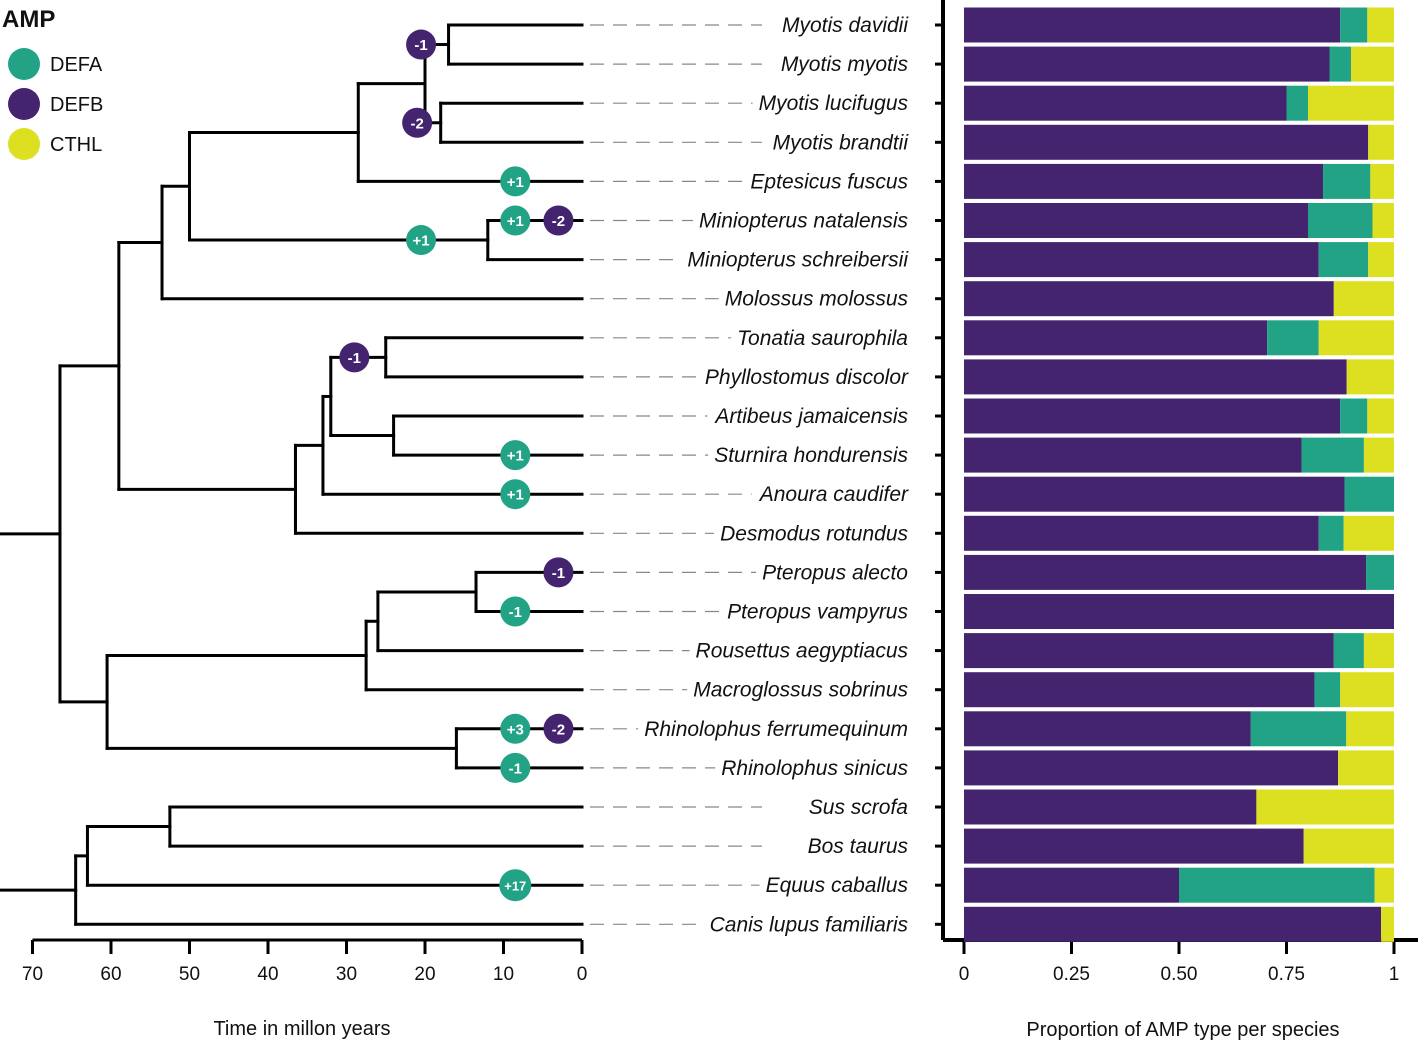  I want to click on time-tick-label: 60, so click(110, 974).